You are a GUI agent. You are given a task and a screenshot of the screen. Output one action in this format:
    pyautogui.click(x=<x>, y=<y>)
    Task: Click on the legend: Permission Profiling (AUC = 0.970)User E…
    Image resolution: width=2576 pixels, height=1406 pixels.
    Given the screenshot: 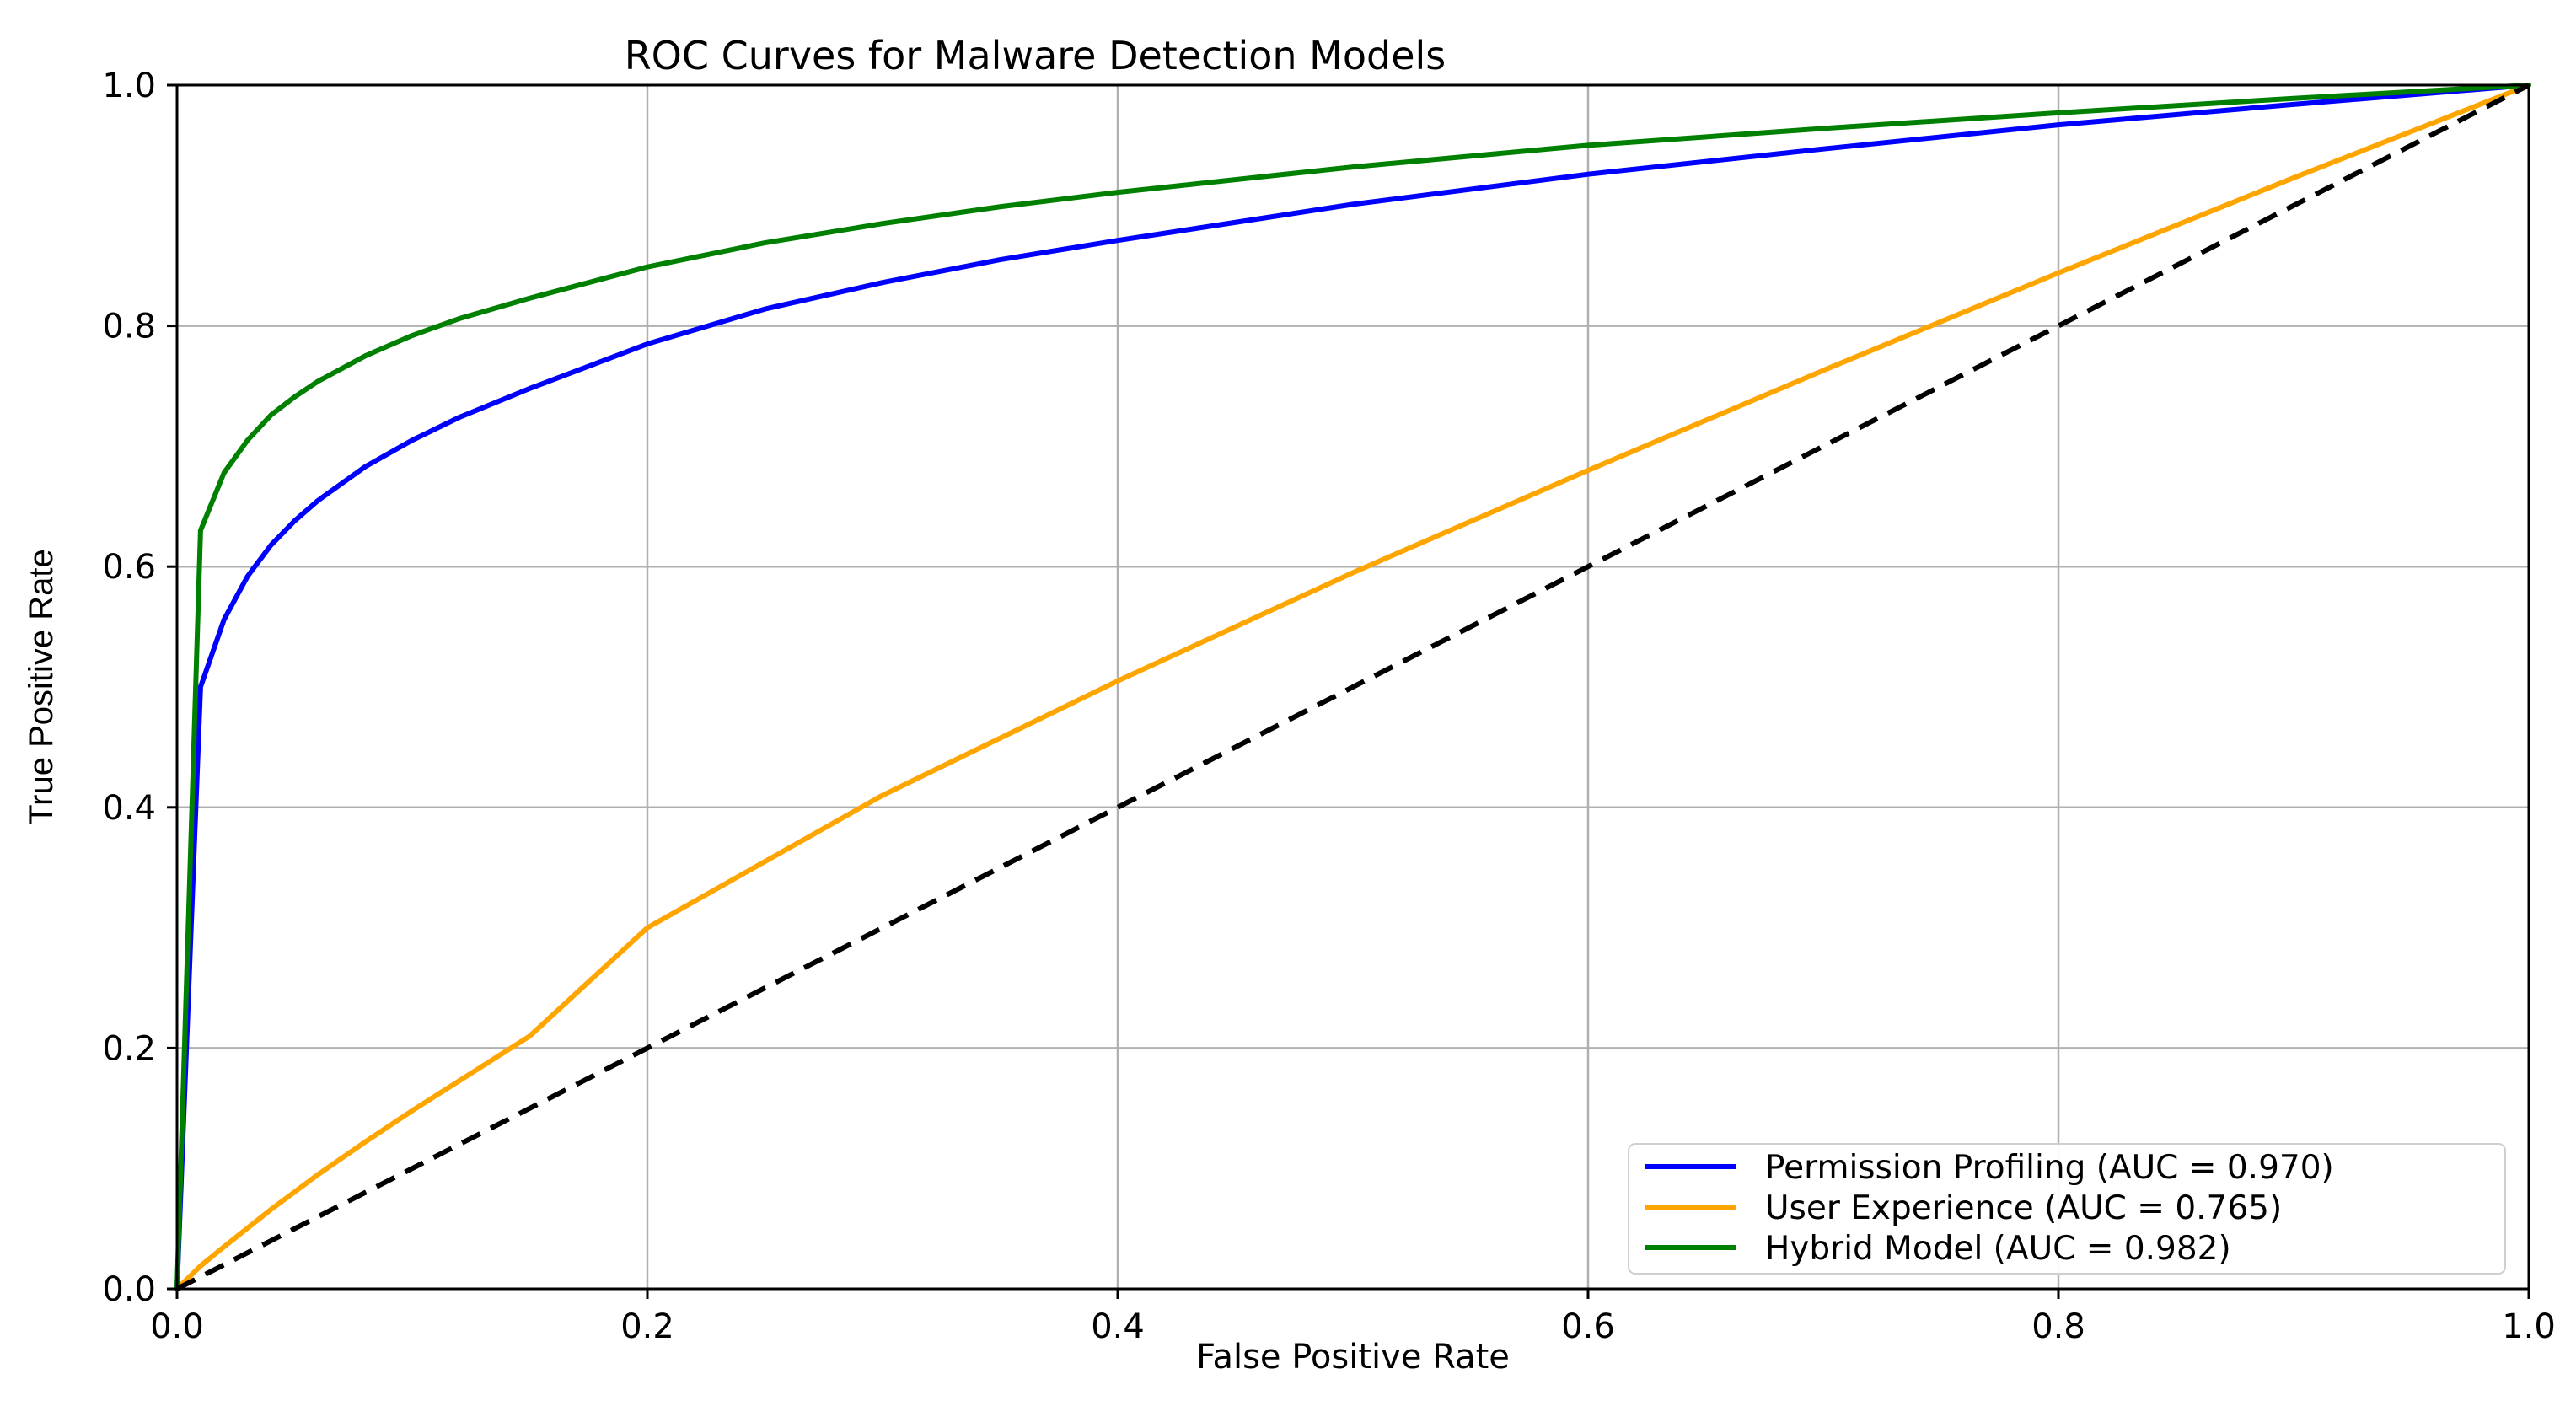 What is the action you would take?
    pyautogui.click(x=2067, y=1209)
    